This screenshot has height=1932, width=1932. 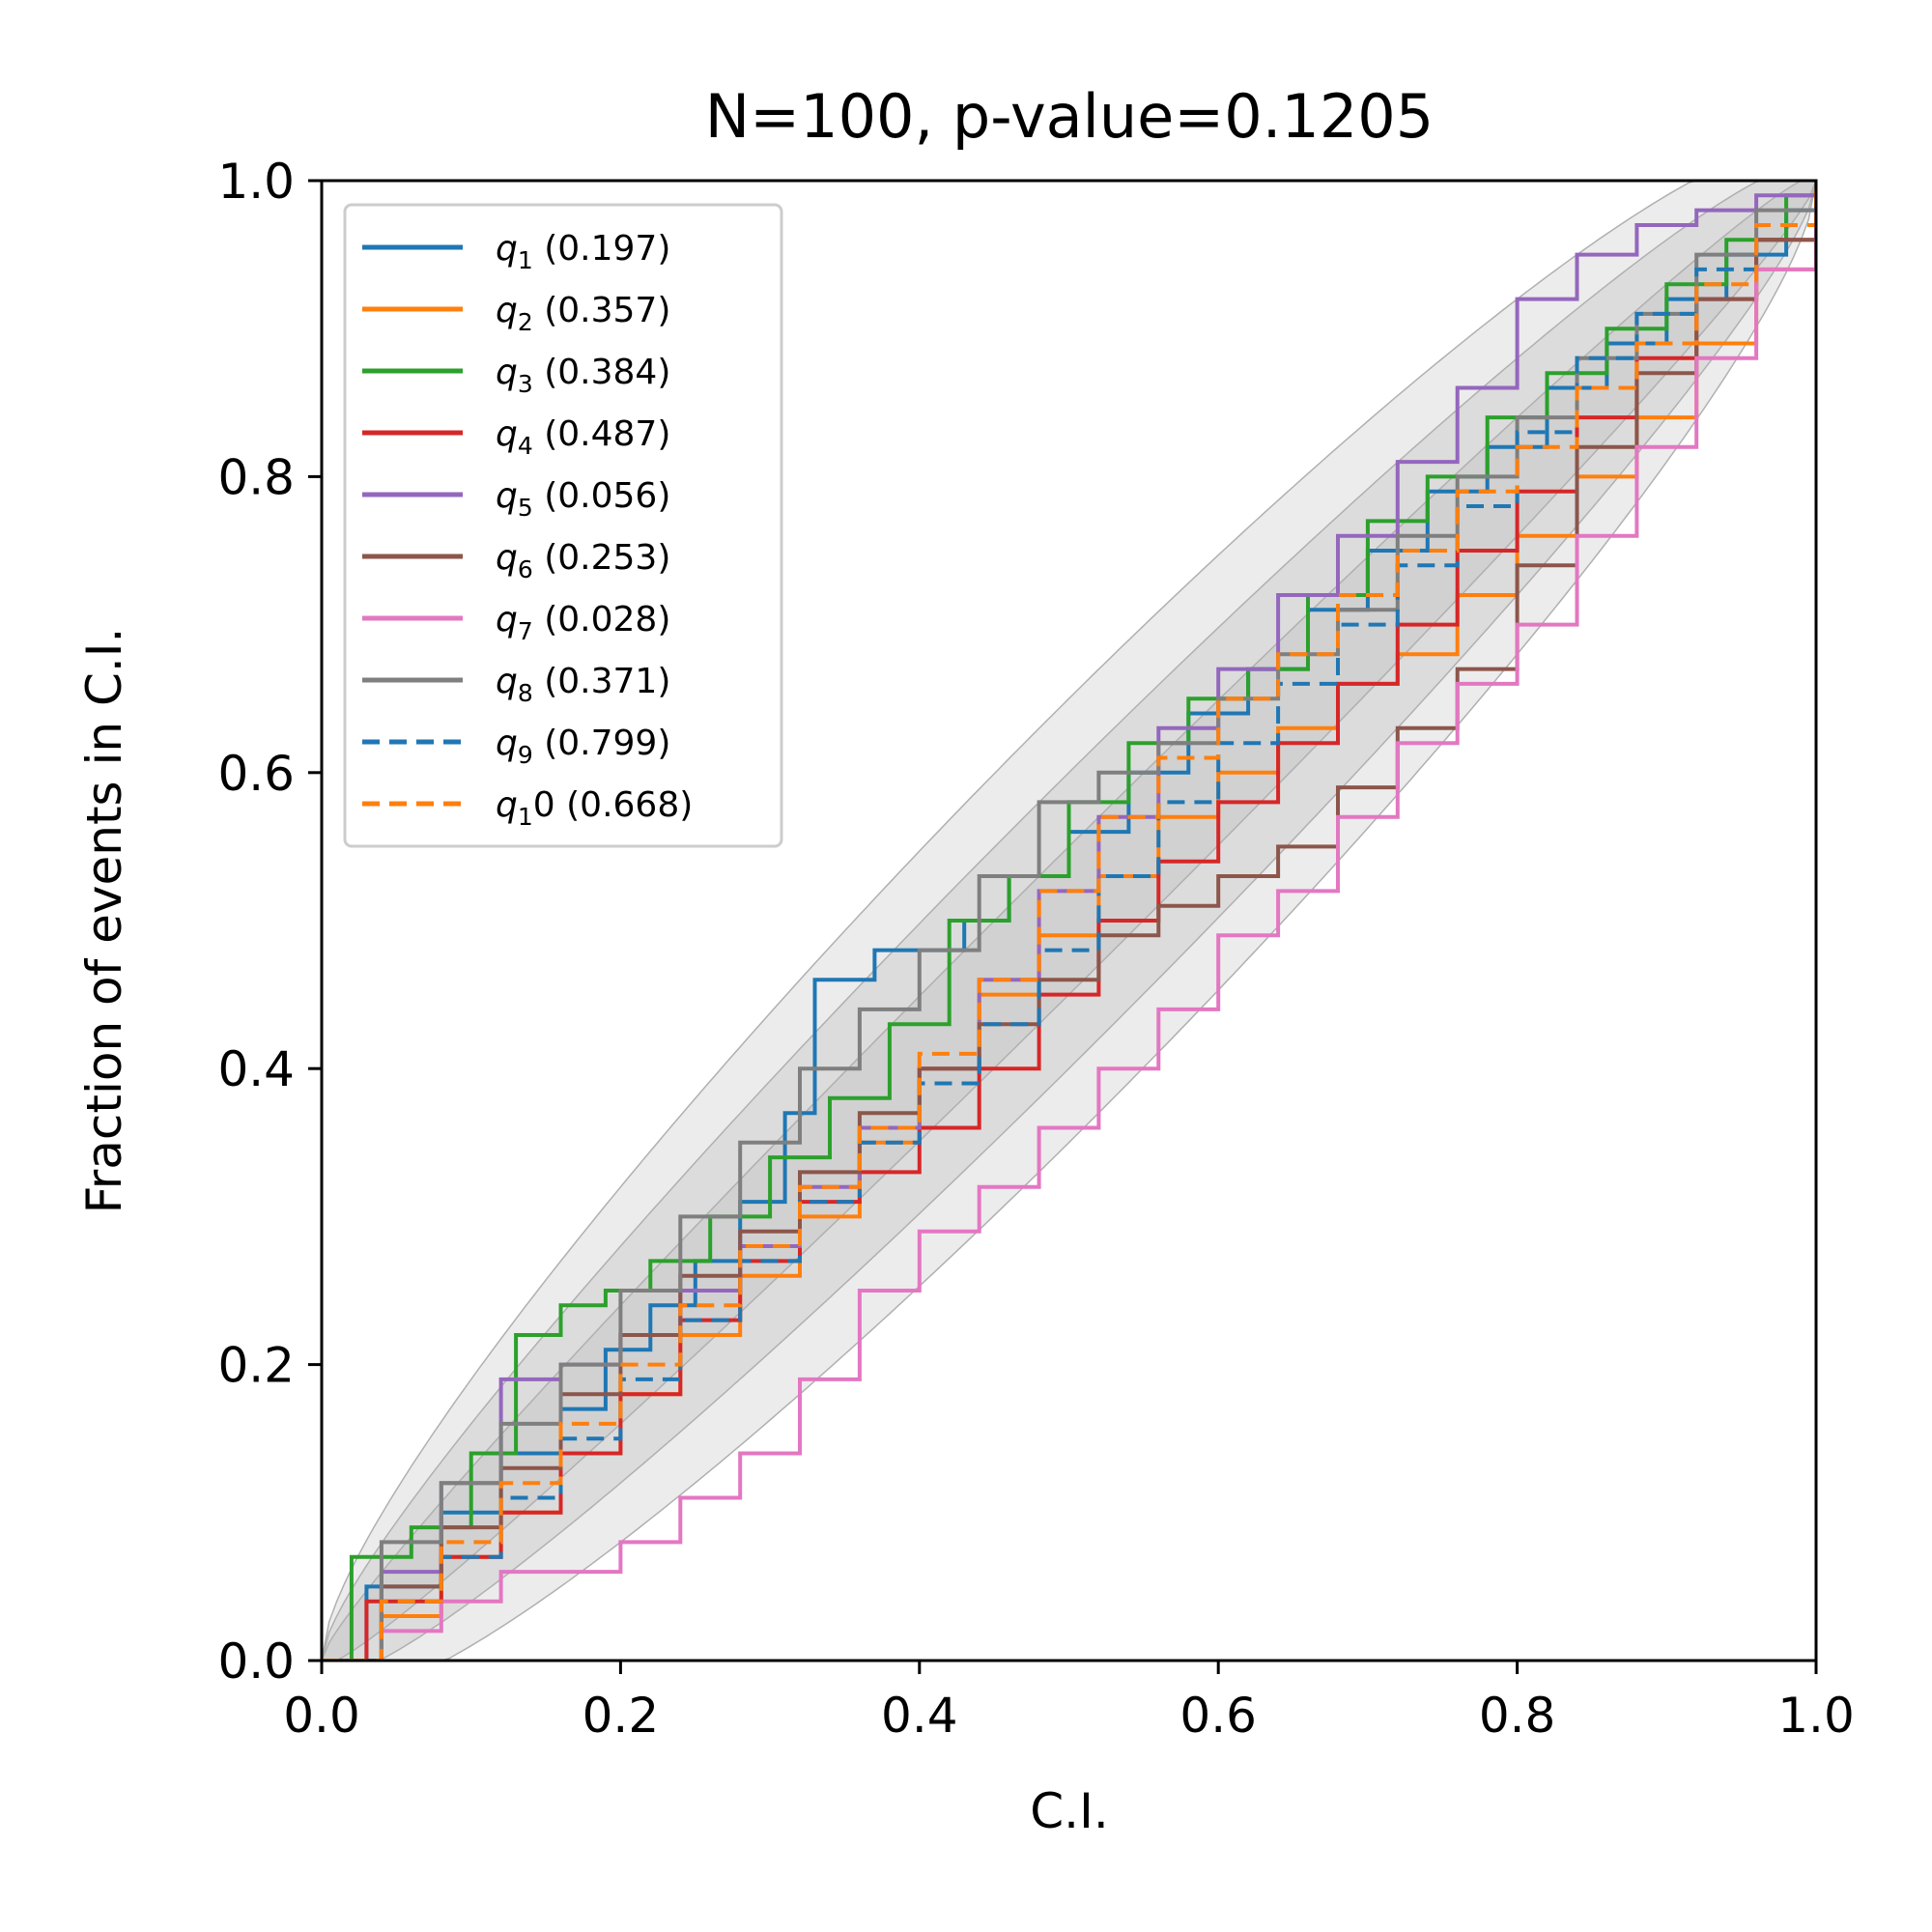 I want to click on x-axis-label: C.I., so click(x=1069, y=1811).